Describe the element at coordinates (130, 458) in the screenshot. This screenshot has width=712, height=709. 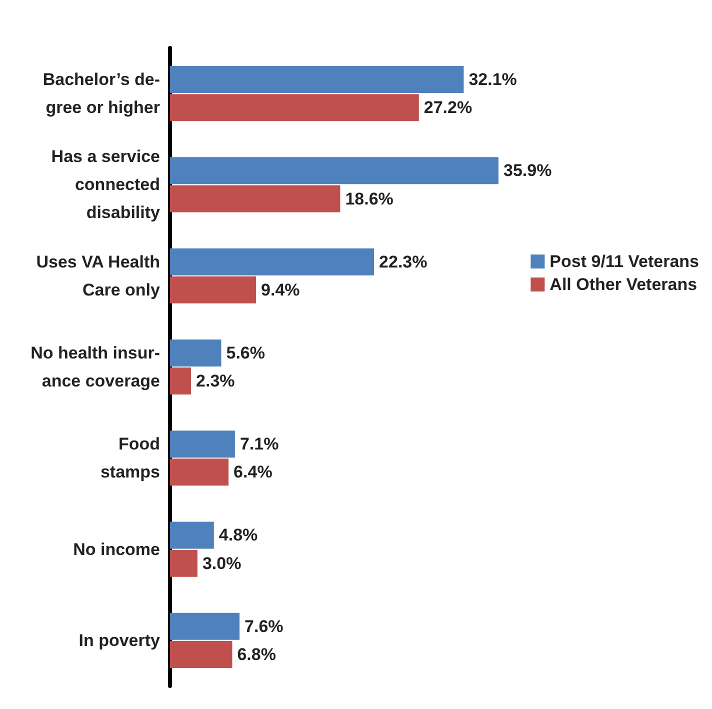
I see `y-tick-label: Food stamps` at that location.